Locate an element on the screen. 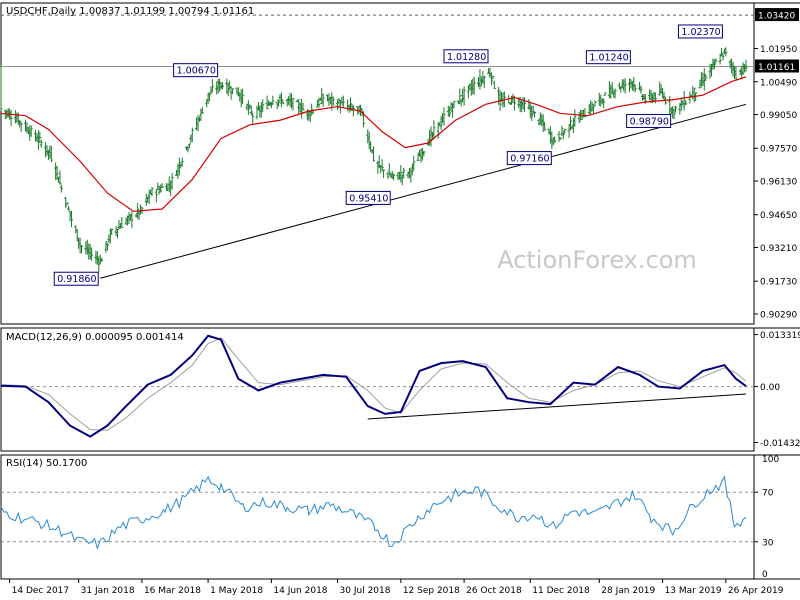 The height and width of the screenshot is (600, 800). x-tick-label: 26 Oct 2018 is located at coordinates (494, 591).